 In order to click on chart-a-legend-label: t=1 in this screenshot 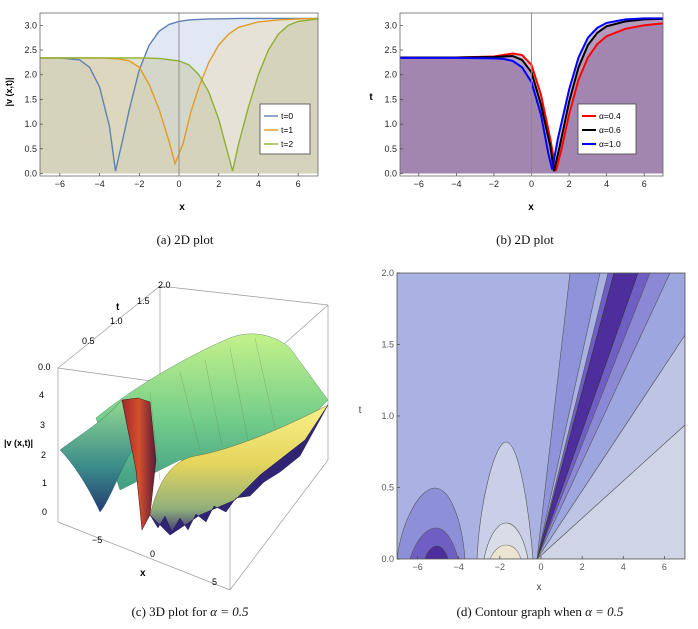, I will do `click(287, 130)`.